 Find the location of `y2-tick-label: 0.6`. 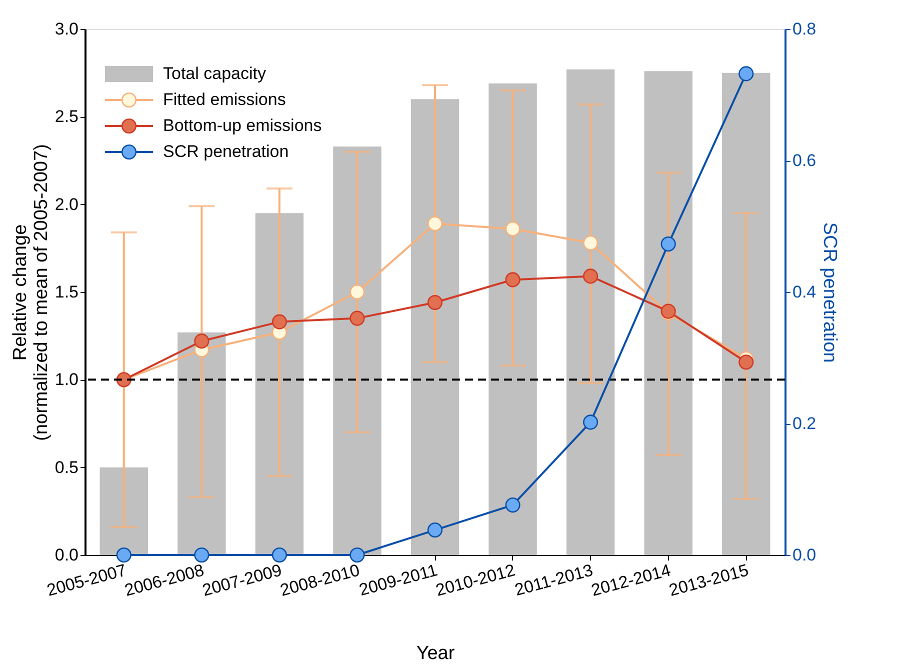

y2-tick-label: 0.6 is located at coordinates (804, 160).